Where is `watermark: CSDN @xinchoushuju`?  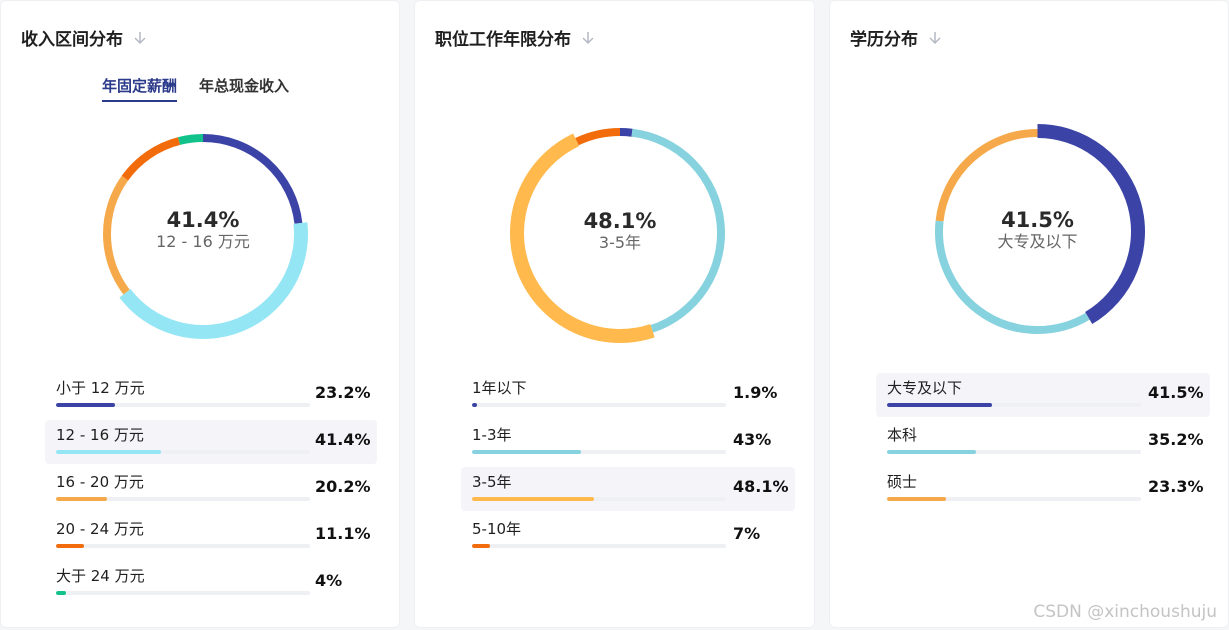 watermark: CSDN @xinchoushuju is located at coordinates (1125, 612).